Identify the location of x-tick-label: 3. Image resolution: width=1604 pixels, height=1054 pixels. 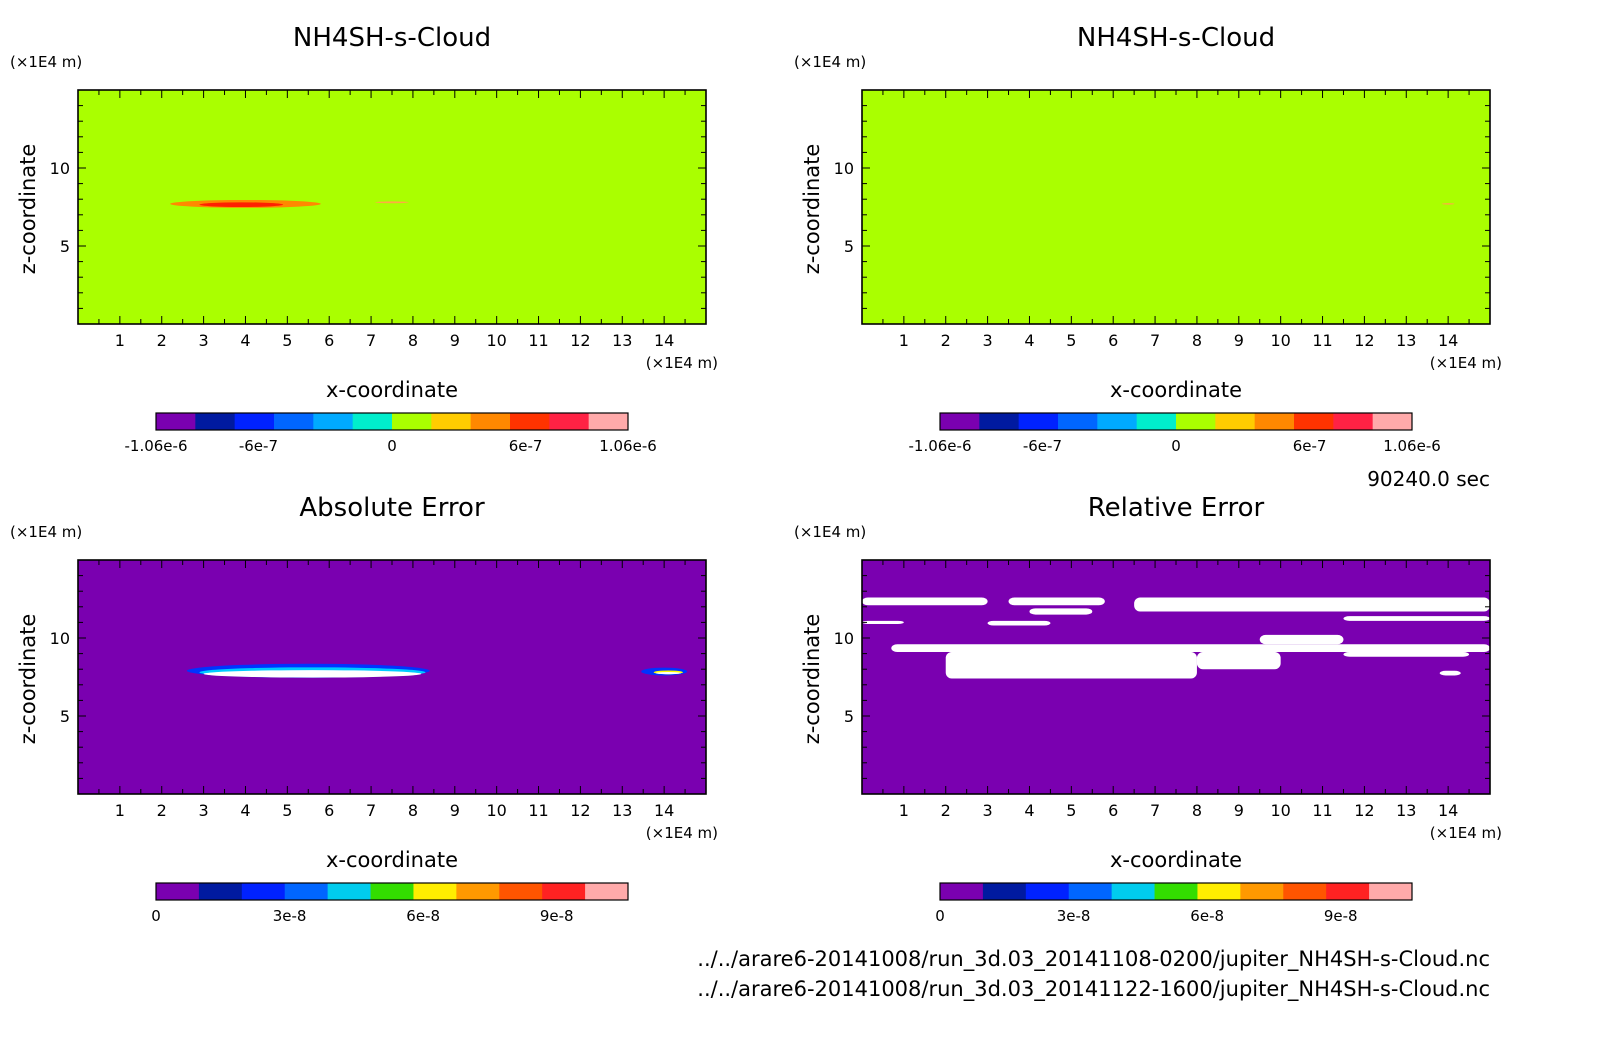
(204, 810).